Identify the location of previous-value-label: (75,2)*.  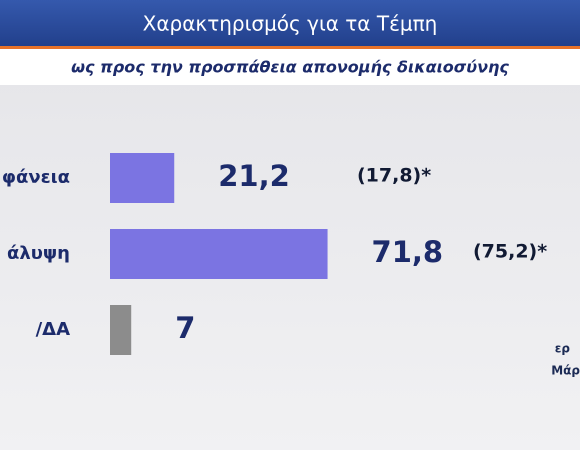
(510, 252).